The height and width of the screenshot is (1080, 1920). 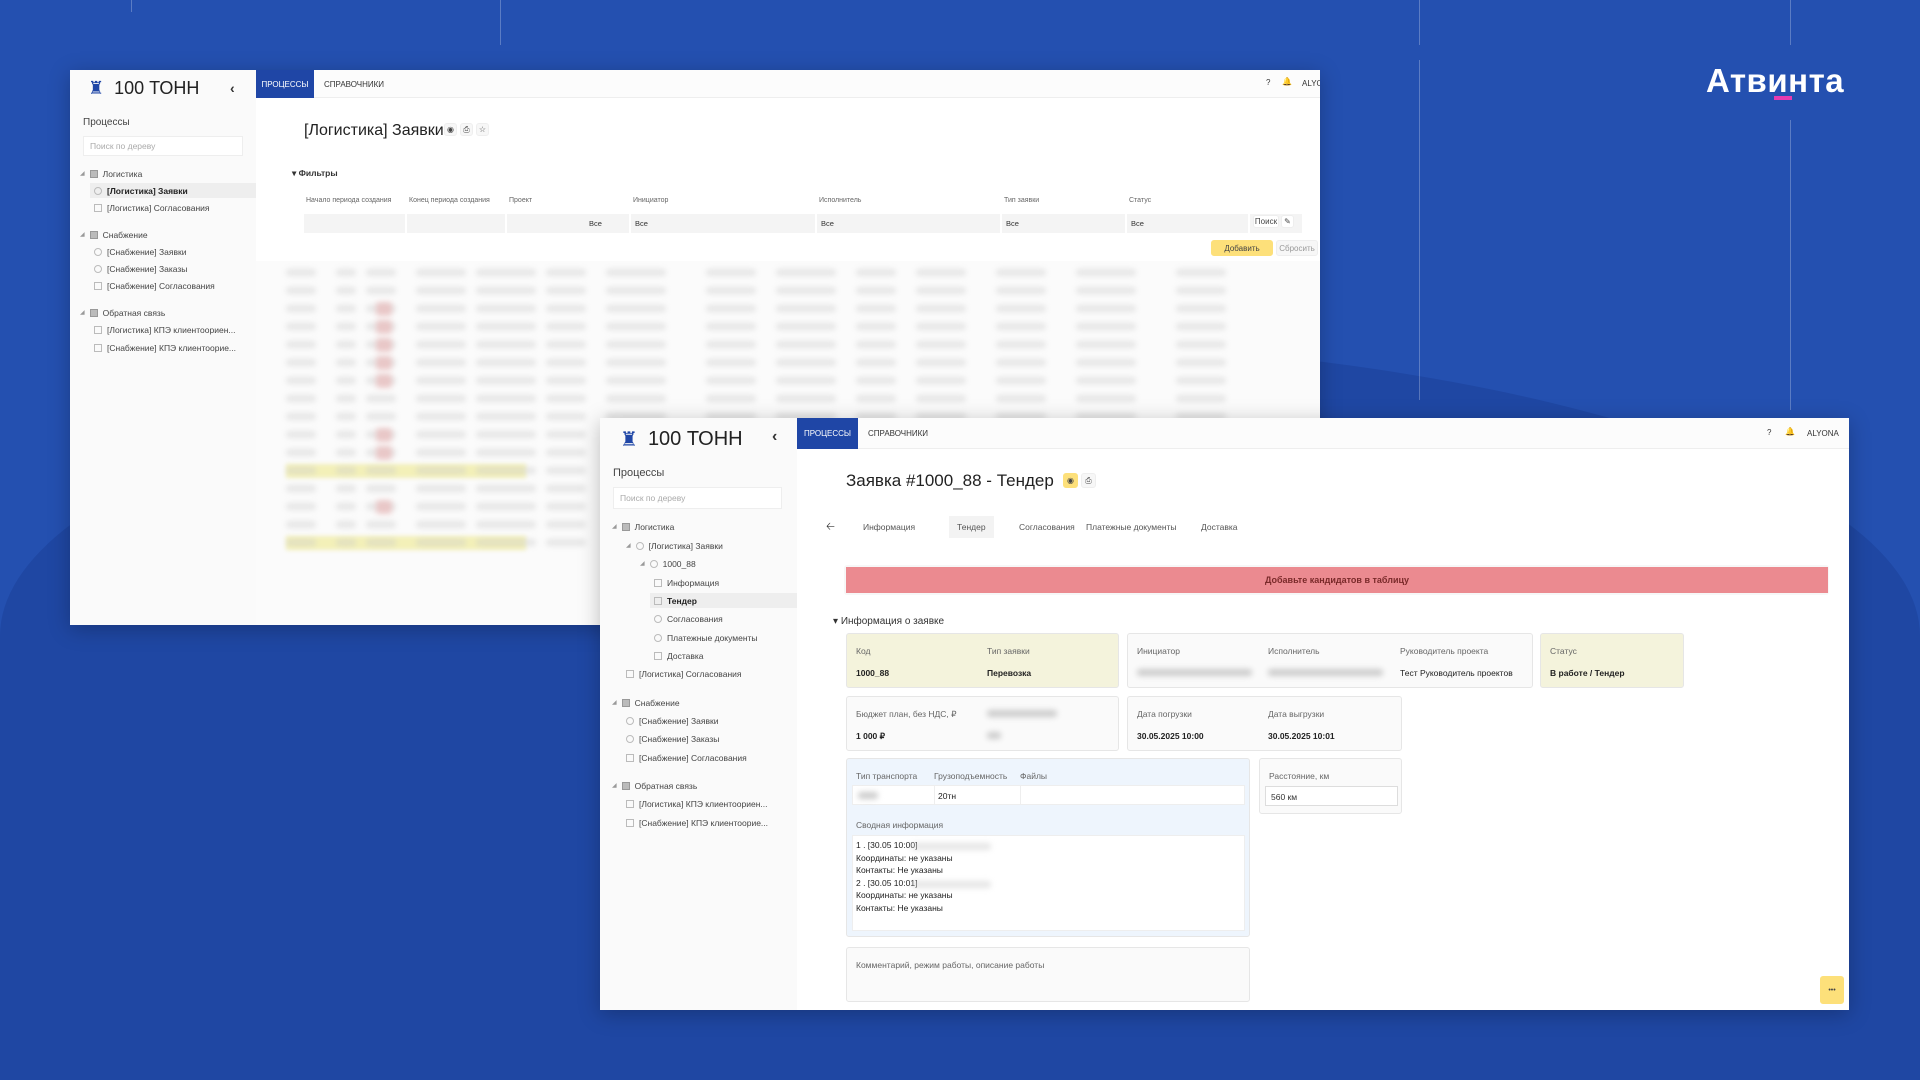 I want to click on tree-item: ◢ [Логистика] Заявки, so click(x=709, y=545).